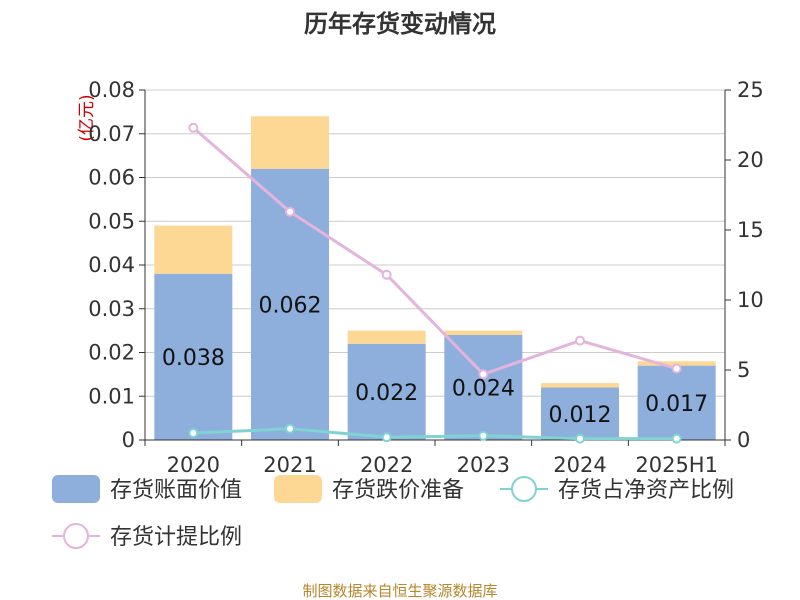  What do you see at coordinates (176, 490) in the screenshot?
I see `legend-label: 存货账面价值` at bounding box center [176, 490].